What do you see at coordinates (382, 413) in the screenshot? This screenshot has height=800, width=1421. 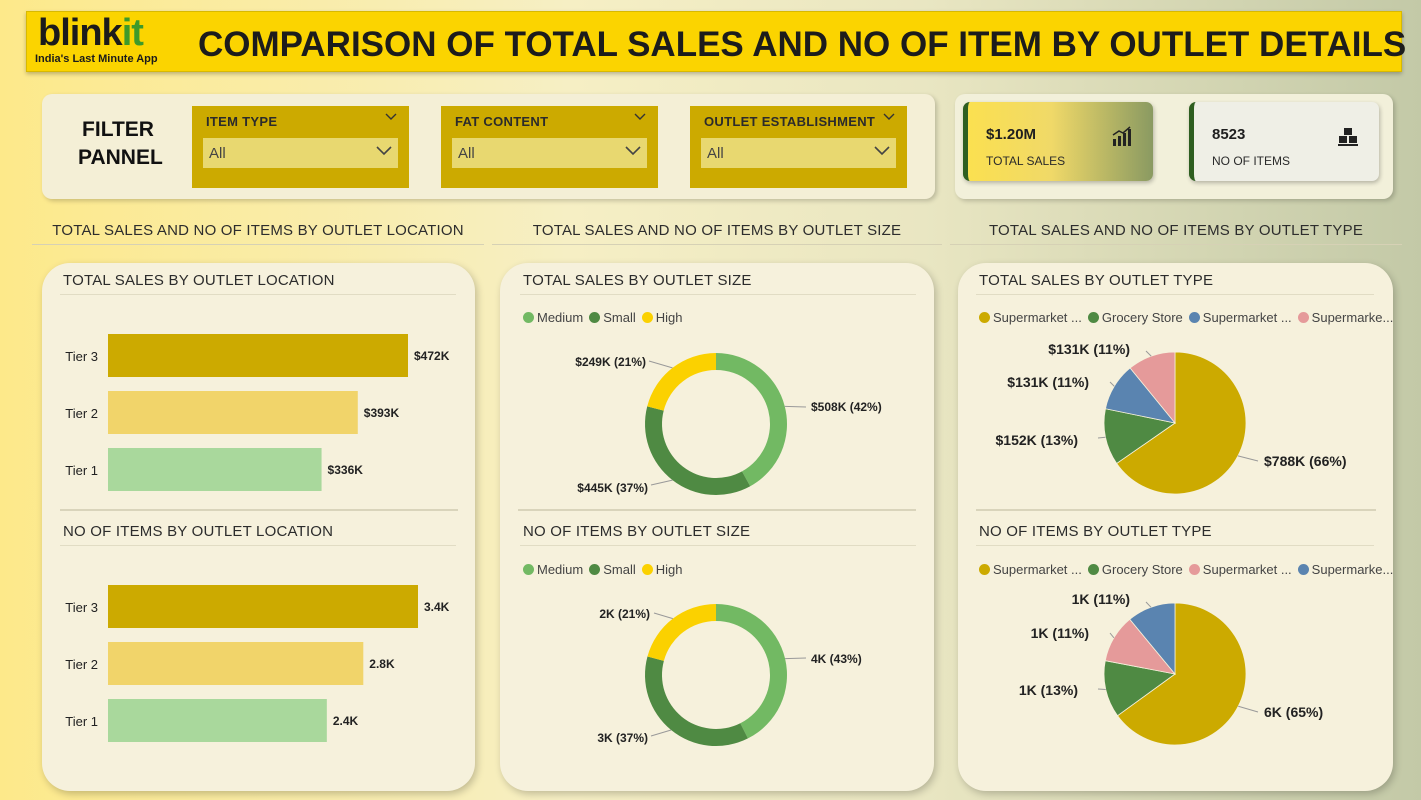 I see `bar-data-label: $393K` at bounding box center [382, 413].